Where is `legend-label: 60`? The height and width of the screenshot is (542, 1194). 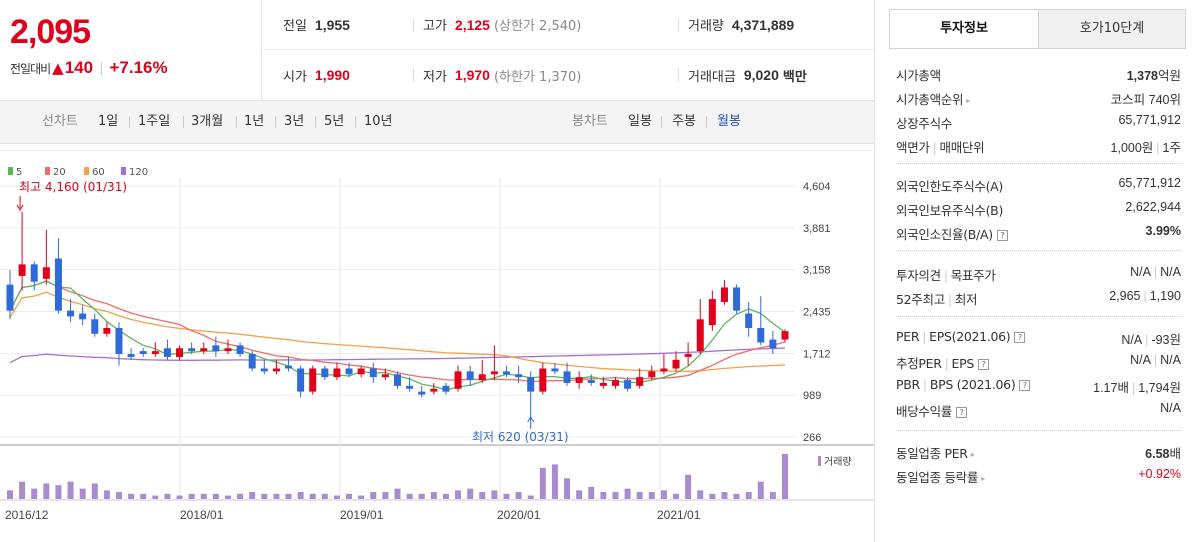 legend-label: 60 is located at coordinates (98, 172).